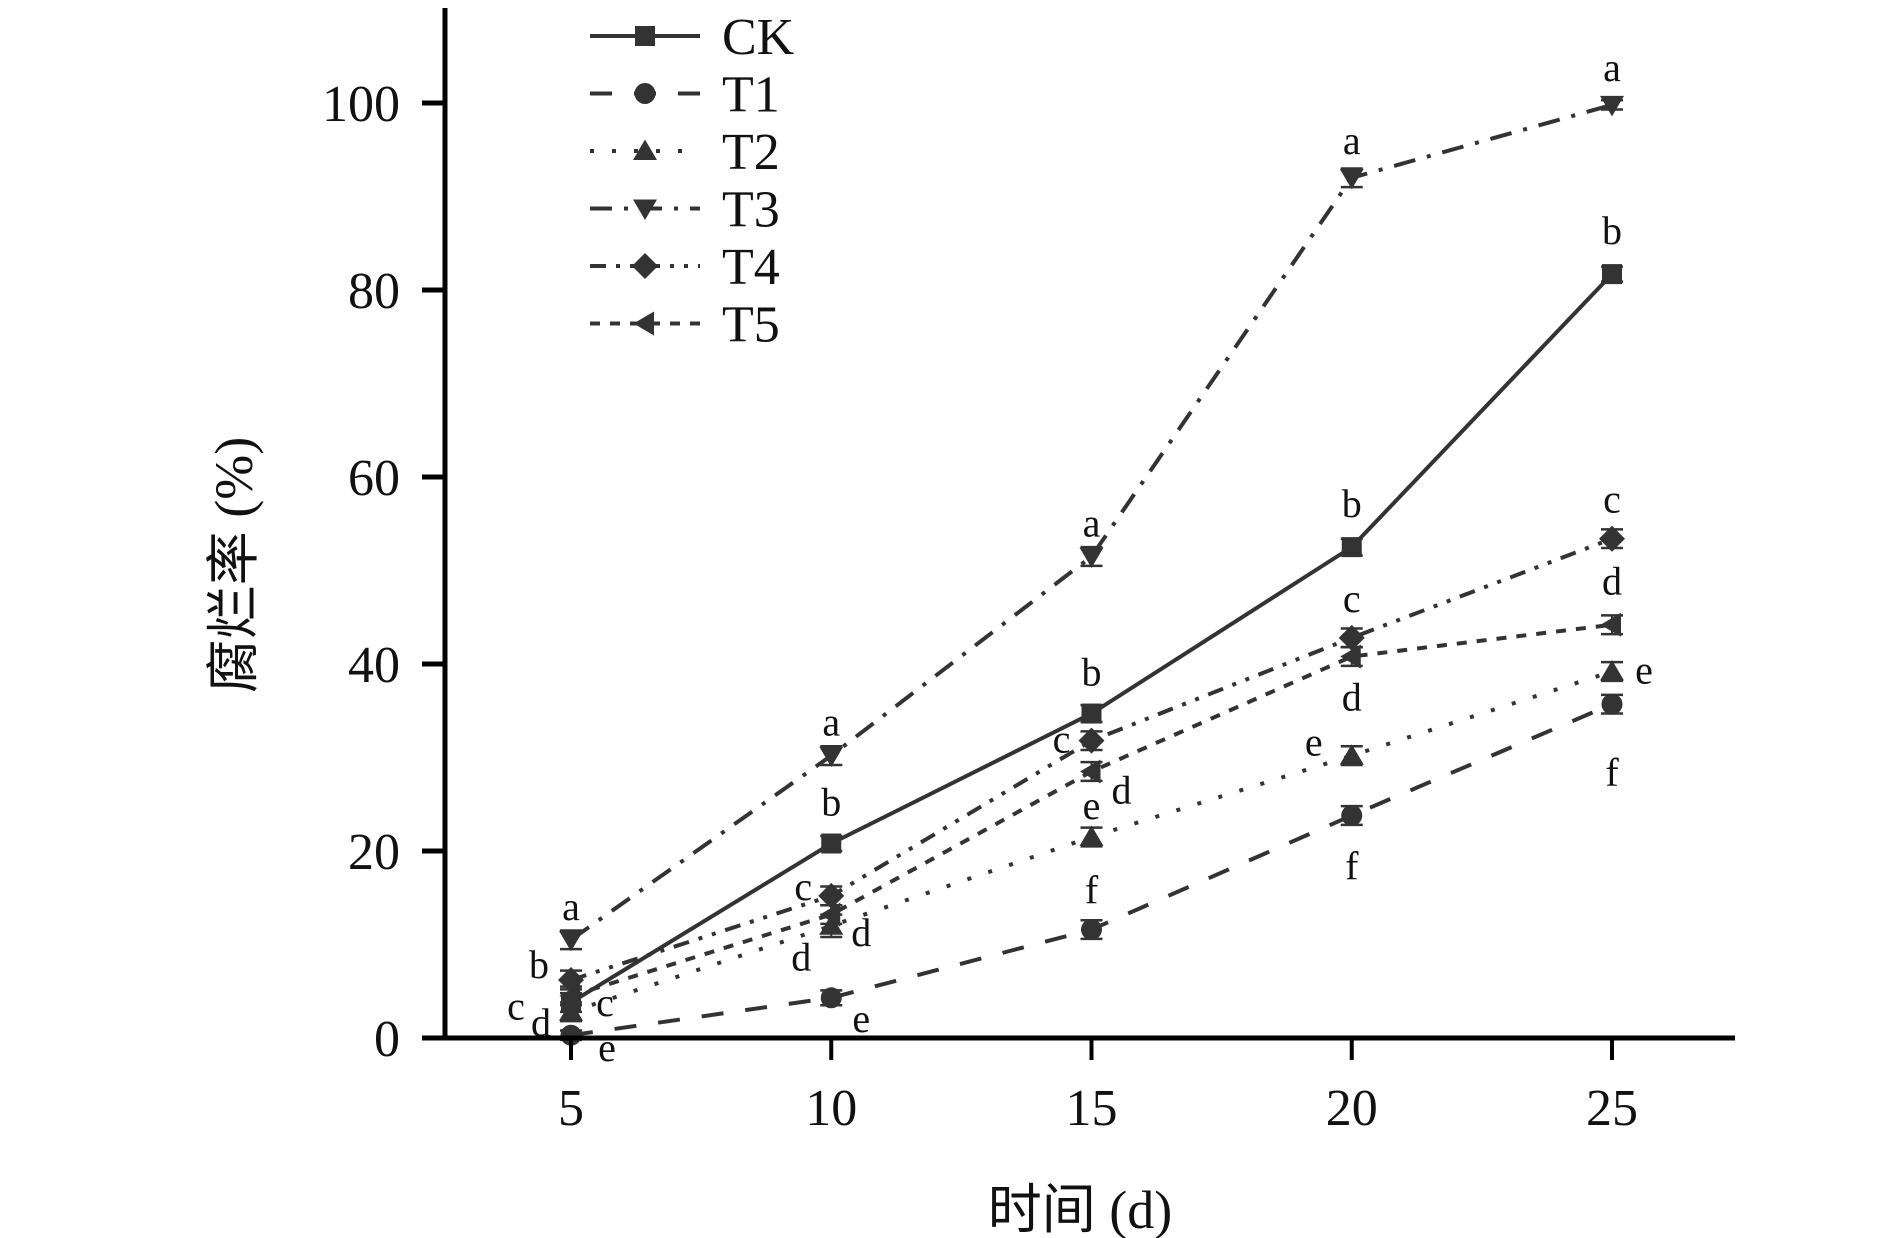  I want to click on x-tick-label: 15, so click(1092, 1108).